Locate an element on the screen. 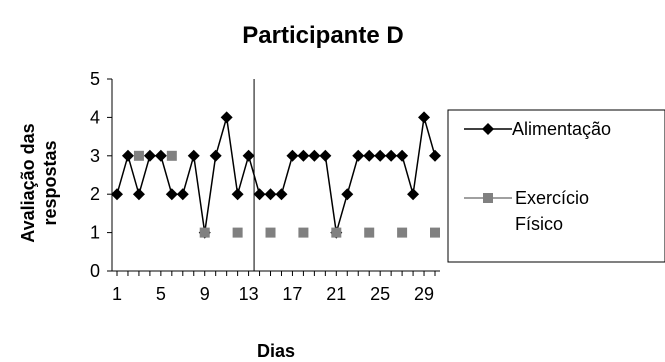 This screenshot has height=362, width=665. x-tick-label: 13 is located at coordinates (249, 294).